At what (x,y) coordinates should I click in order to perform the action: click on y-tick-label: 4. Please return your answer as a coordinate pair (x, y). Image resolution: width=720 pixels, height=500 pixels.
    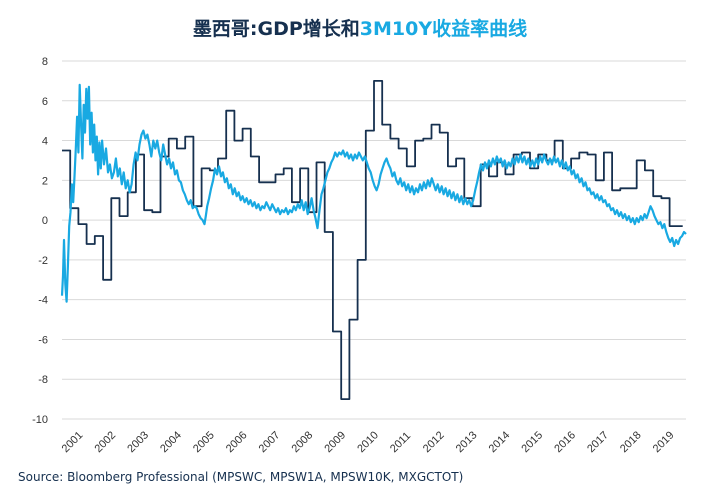
    Looking at the image, I should click on (45, 142).